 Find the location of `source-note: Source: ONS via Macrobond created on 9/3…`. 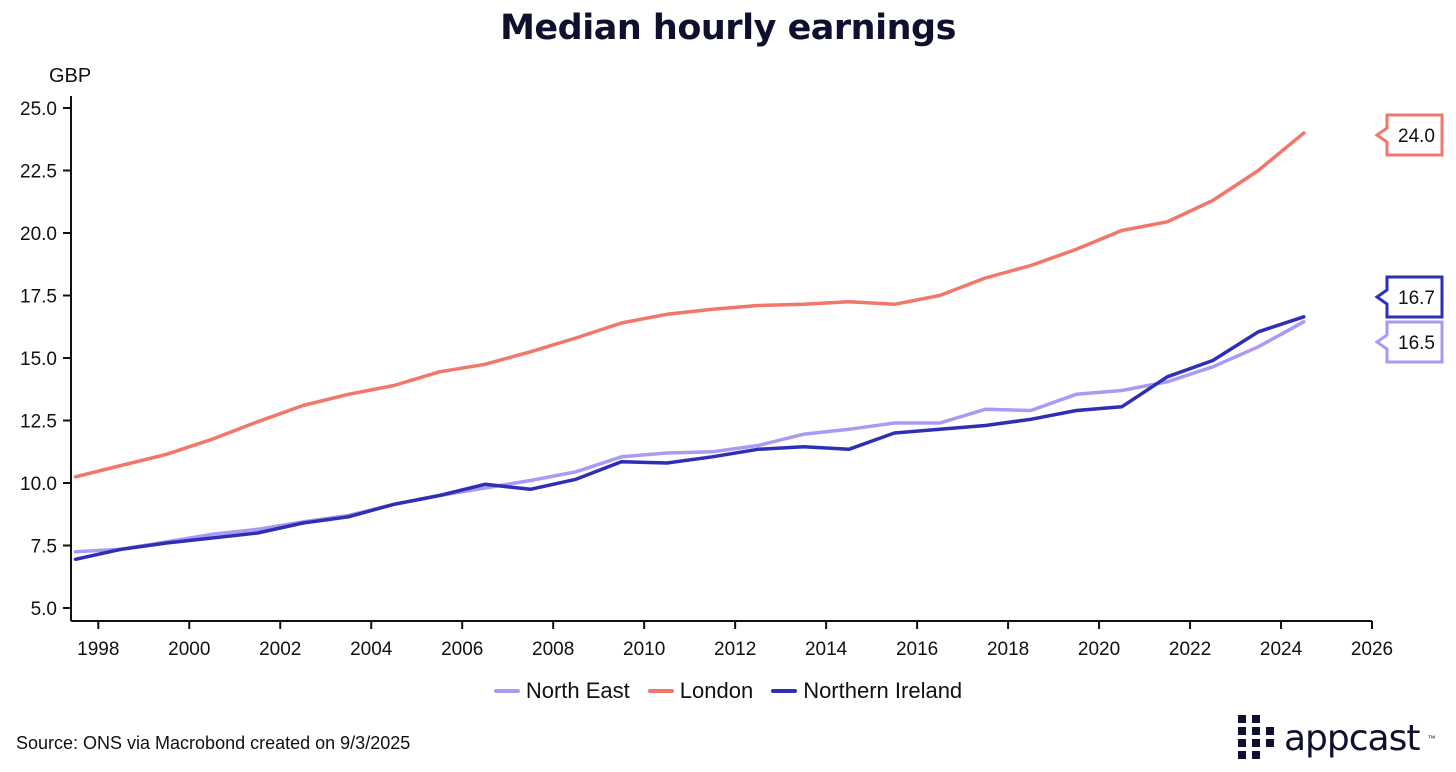

source-note: Source: ONS via Macrobond created on 9/3… is located at coordinates (213, 743).